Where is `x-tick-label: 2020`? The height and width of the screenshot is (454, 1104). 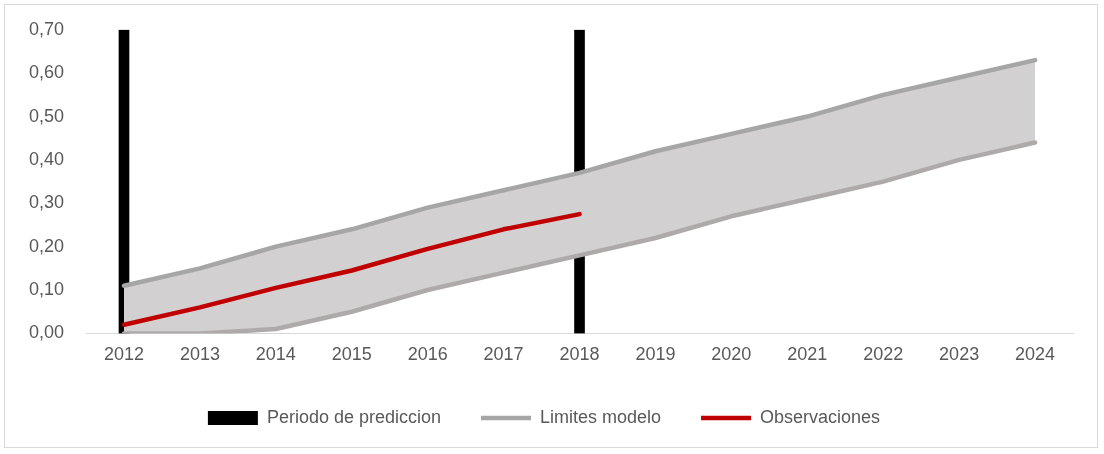
x-tick-label: 2020 is located at coordinates (731, 354).